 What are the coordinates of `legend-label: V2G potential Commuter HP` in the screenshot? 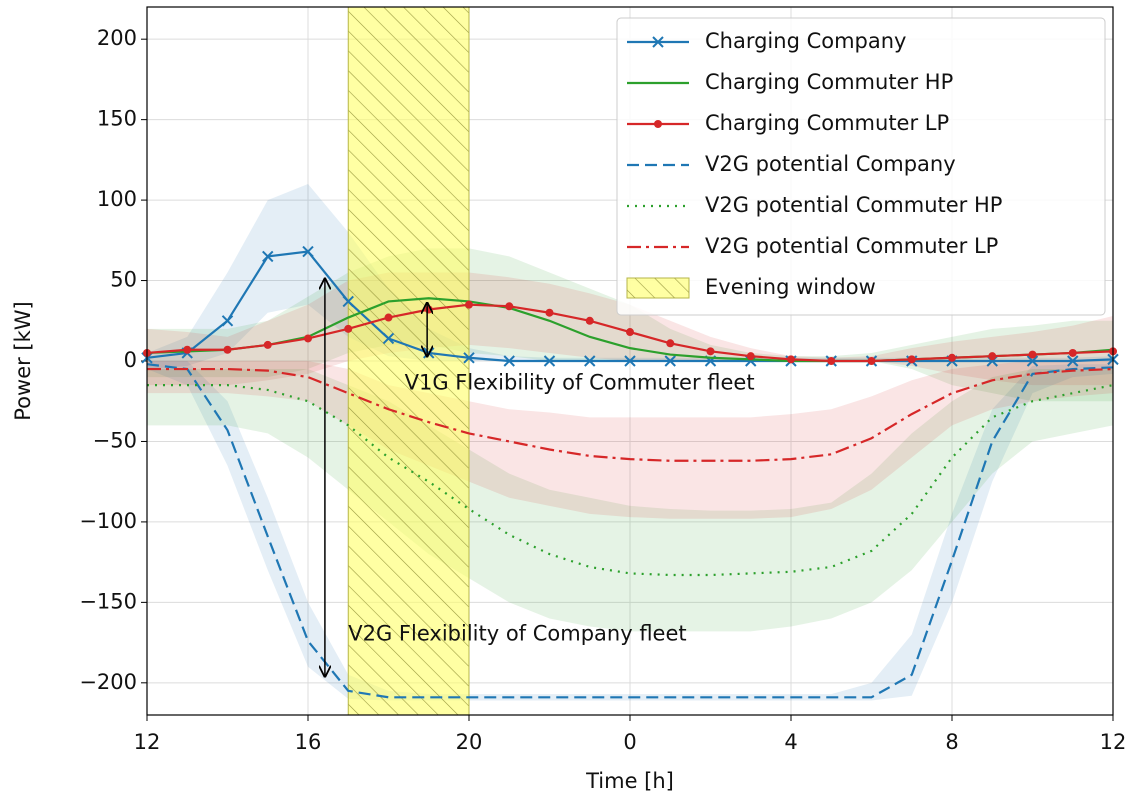 It's located at (853, 205).